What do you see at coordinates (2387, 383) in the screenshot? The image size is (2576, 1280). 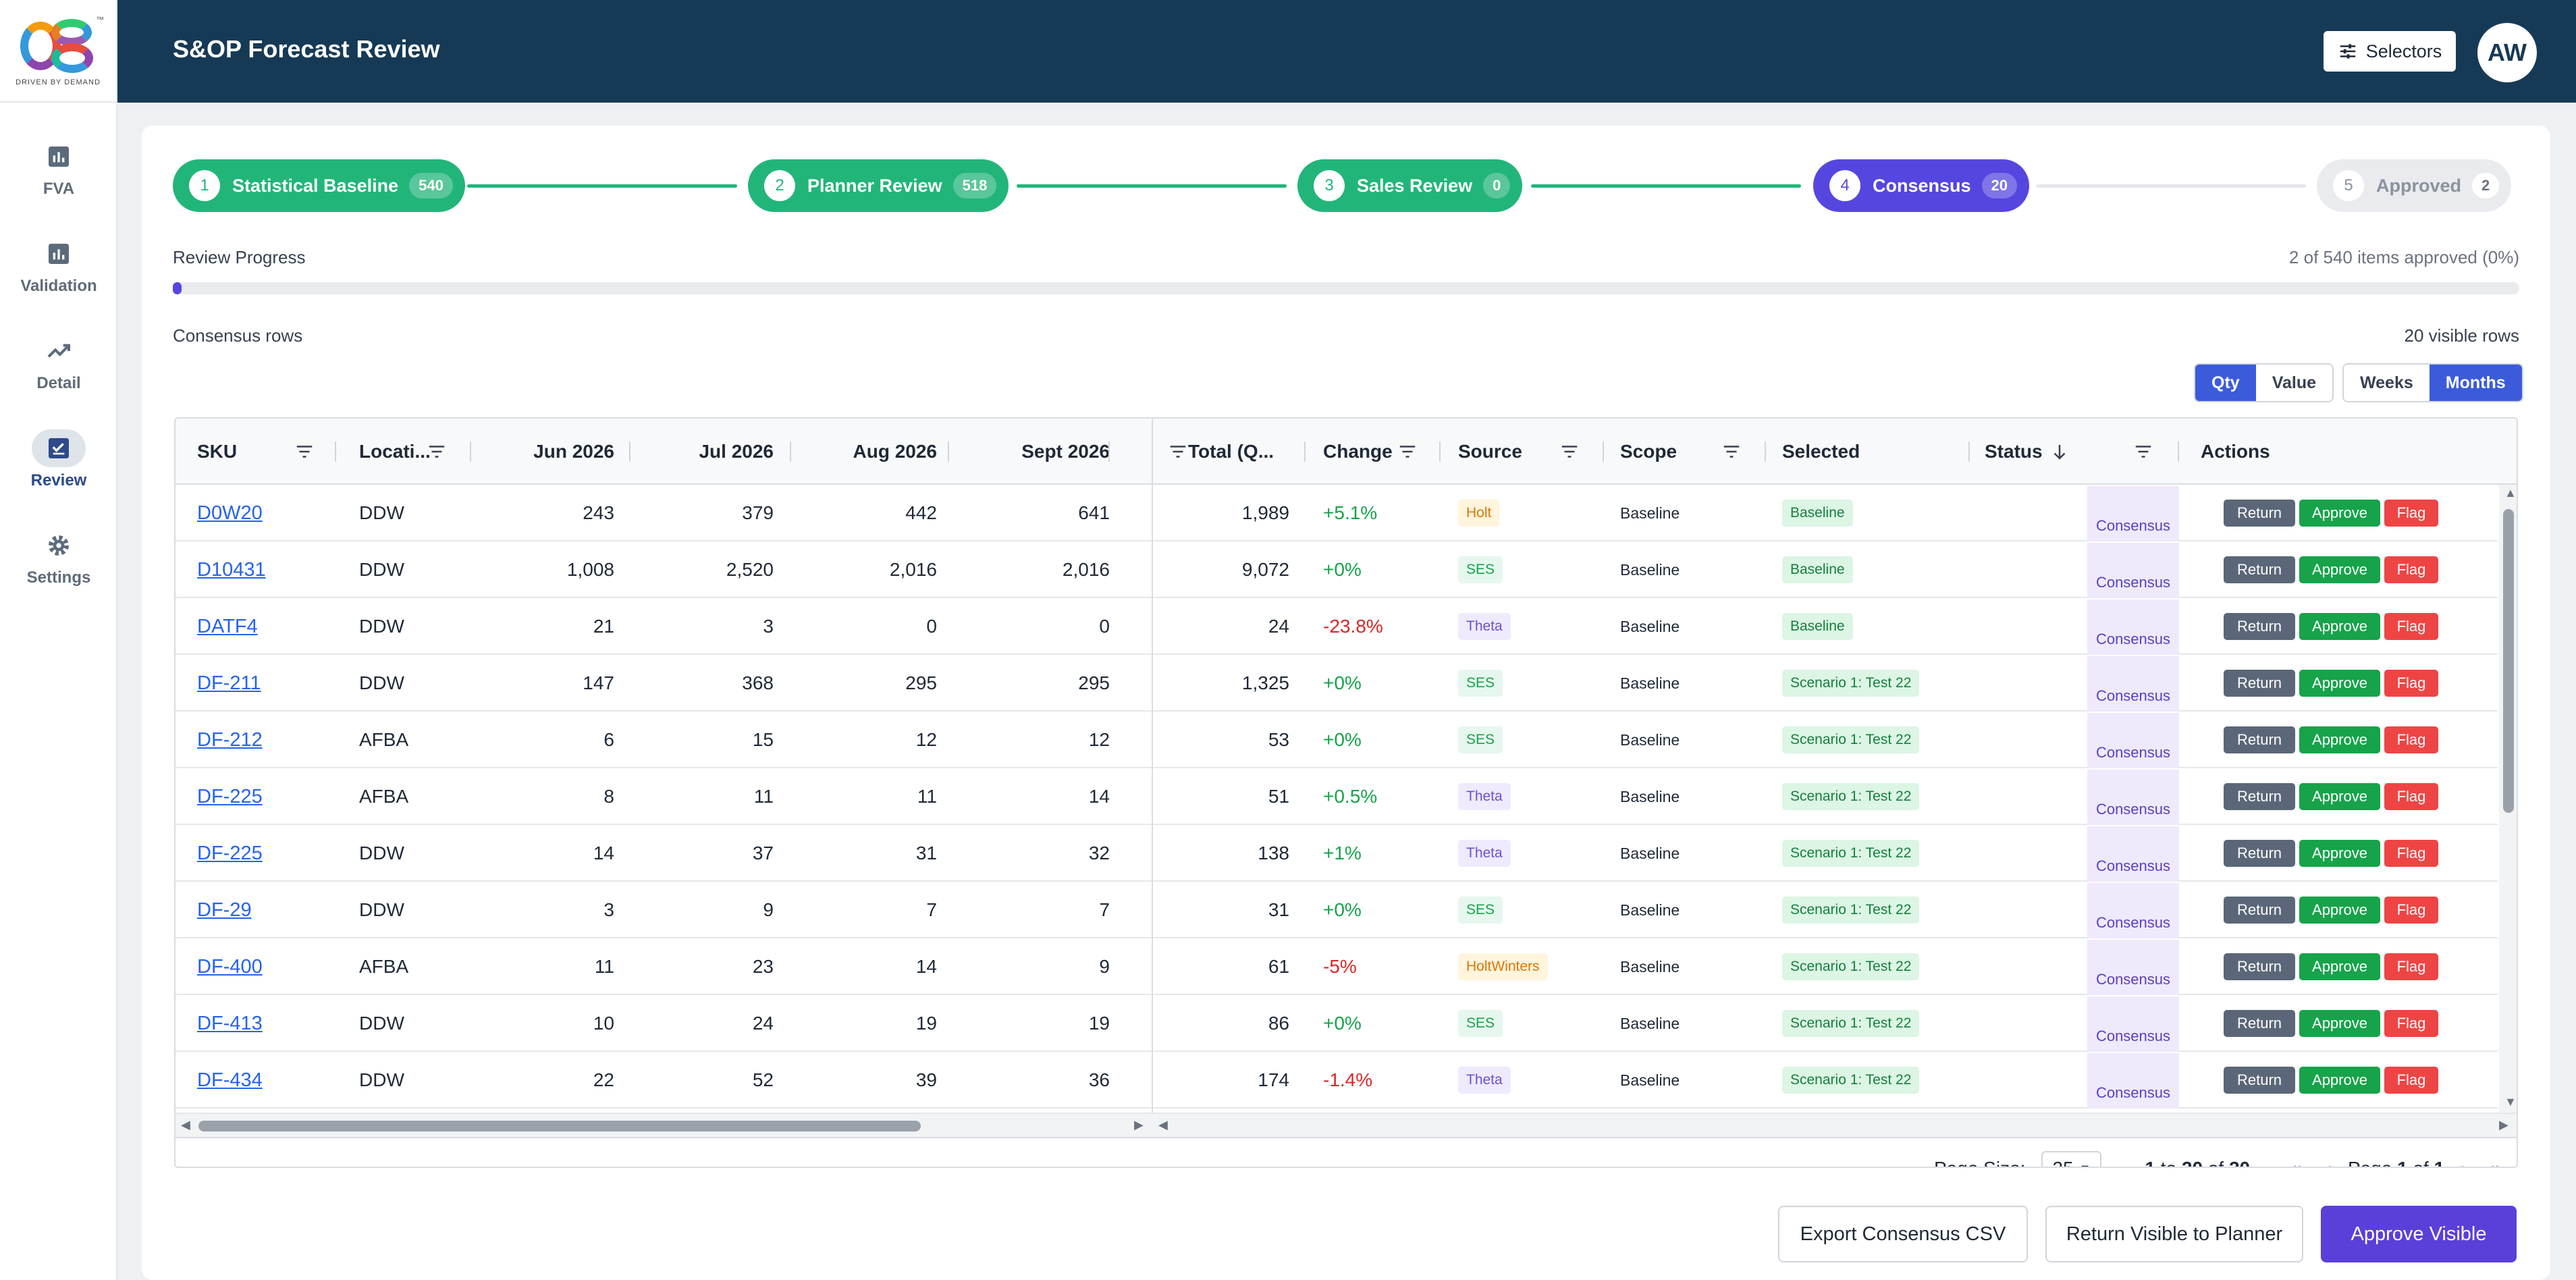 I see `weeks-toggle: Weeks` at bounding box center [2387, 383].